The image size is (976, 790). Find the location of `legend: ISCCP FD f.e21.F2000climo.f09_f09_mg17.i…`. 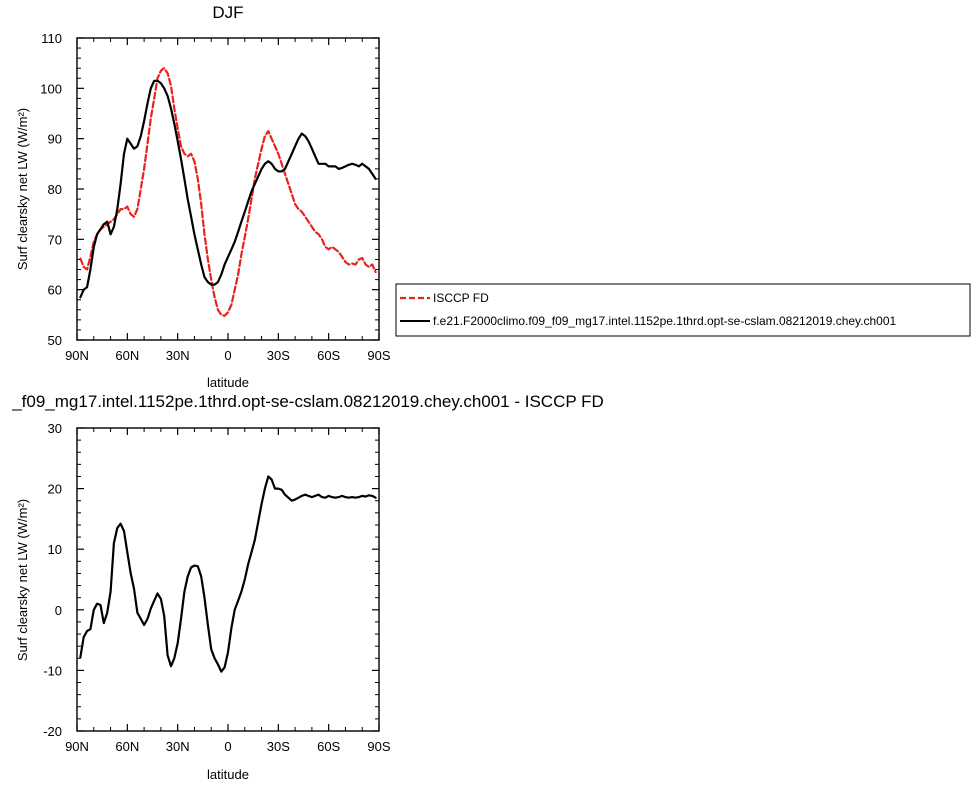

legend: ISCCP FD f.e21.F2000climo.f09_f09_mg17.i… is located at coordinates (683, 310).